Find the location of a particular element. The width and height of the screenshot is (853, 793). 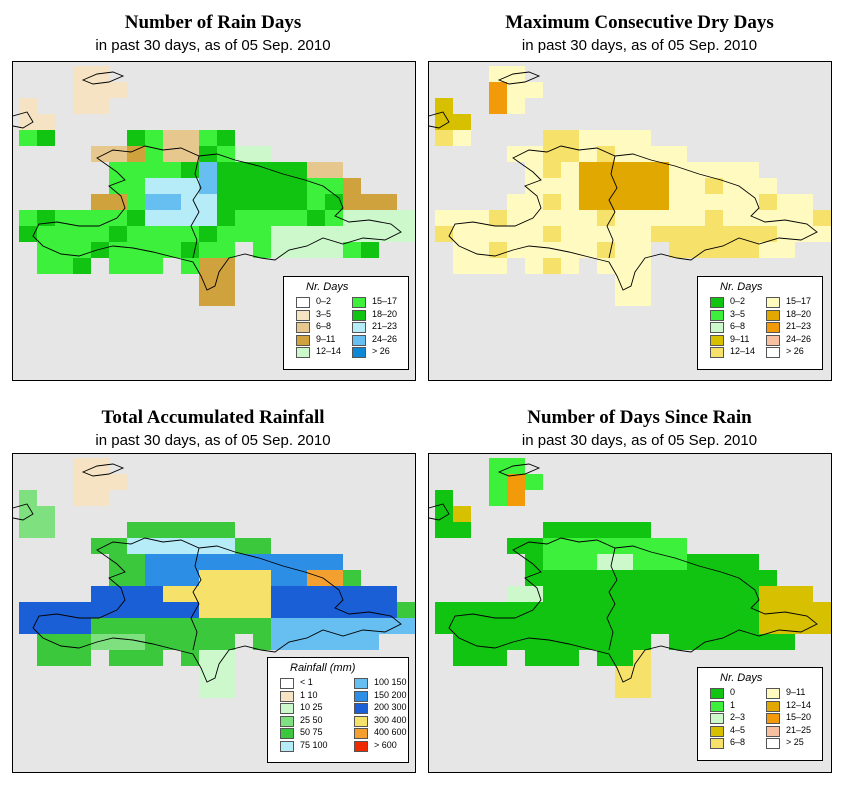

coastline is located at coordinates (217, 610).